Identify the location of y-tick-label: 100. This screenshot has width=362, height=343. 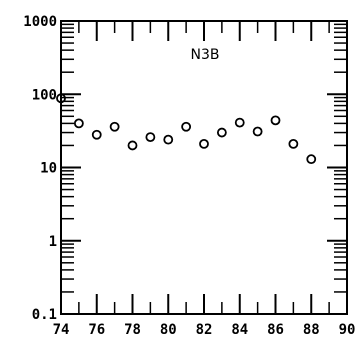
(44, 95).